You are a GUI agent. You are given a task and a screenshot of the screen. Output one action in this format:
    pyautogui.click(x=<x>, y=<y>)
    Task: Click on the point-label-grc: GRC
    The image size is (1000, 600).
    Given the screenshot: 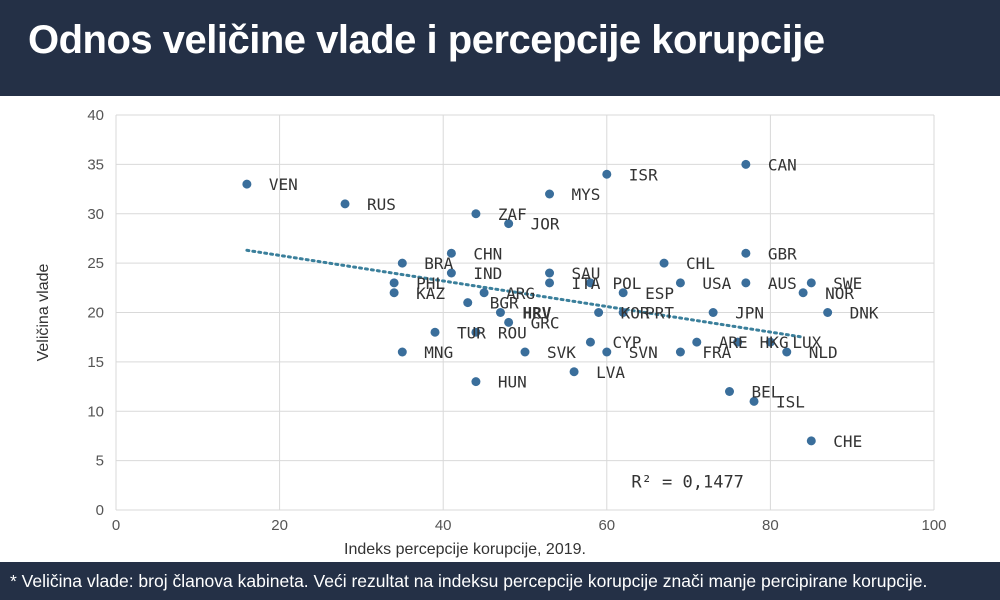 What is the action you would take?
    pyautogui.click(x=545, y=322)
    